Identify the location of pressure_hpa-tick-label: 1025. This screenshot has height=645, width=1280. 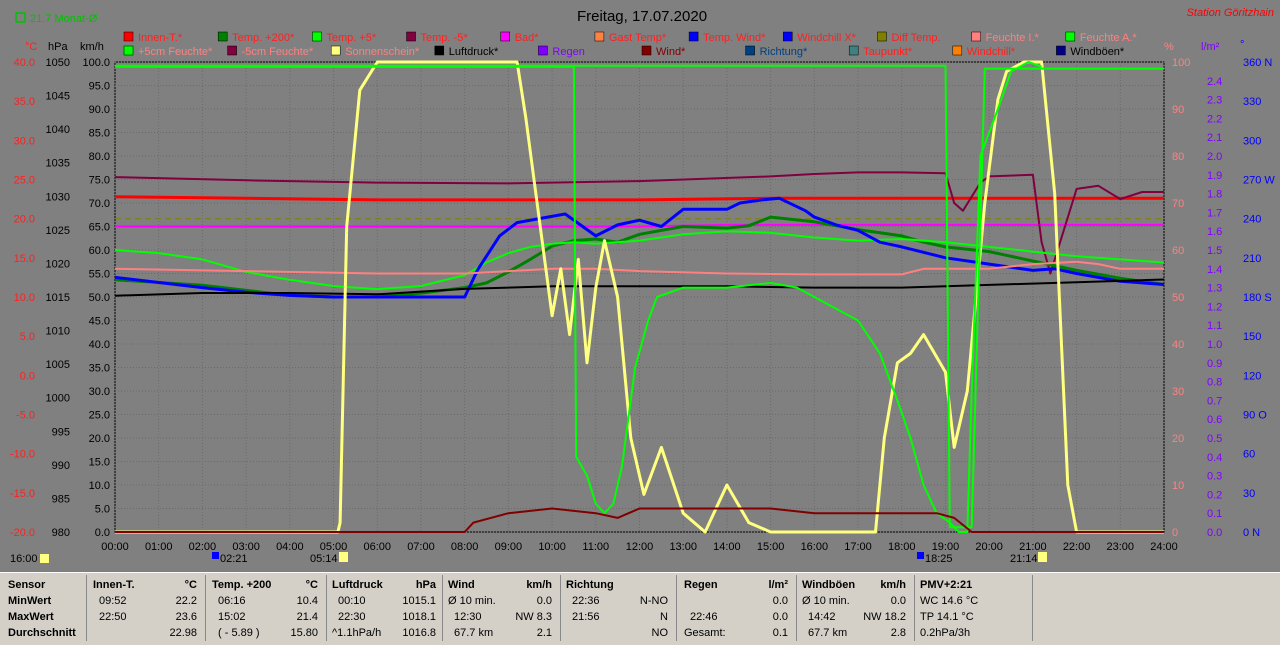
(58, 231).